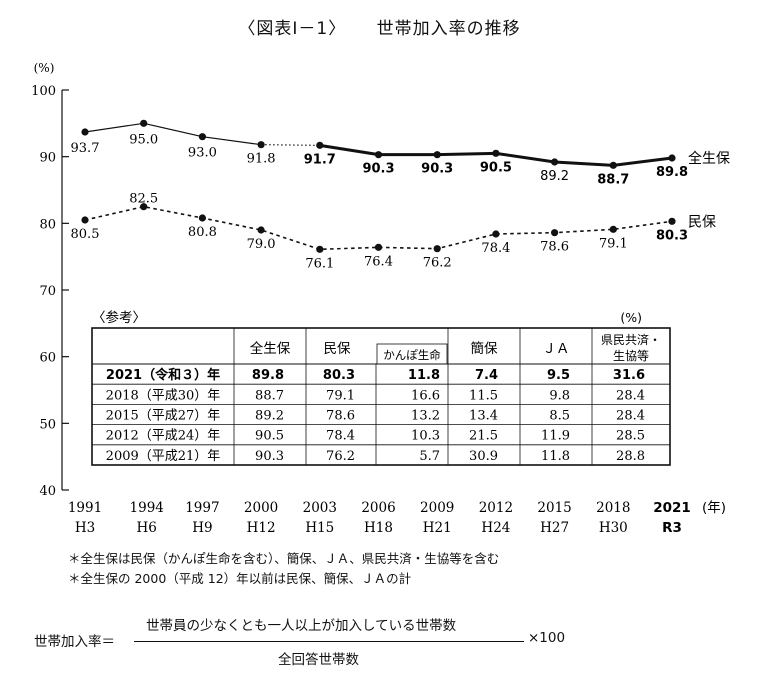 This screenshot has height=675, width=759. What do you see at coordinates (496, 508) in the screenshot?
I see `x-tick-label: 2012` at bounding box center [496, 508].